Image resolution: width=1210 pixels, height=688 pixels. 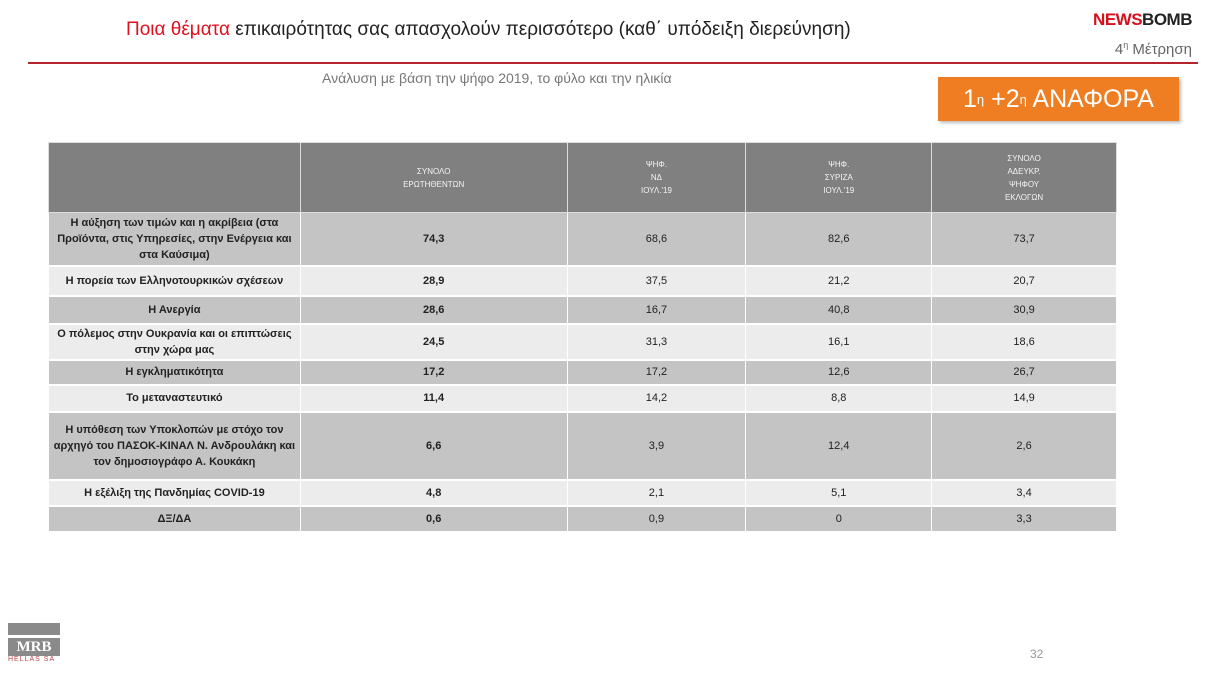 What do you see at coordinates (1024, 310) in the screenshot?
I see `cell-value: 30,9` at bounding box center [1024, 310].